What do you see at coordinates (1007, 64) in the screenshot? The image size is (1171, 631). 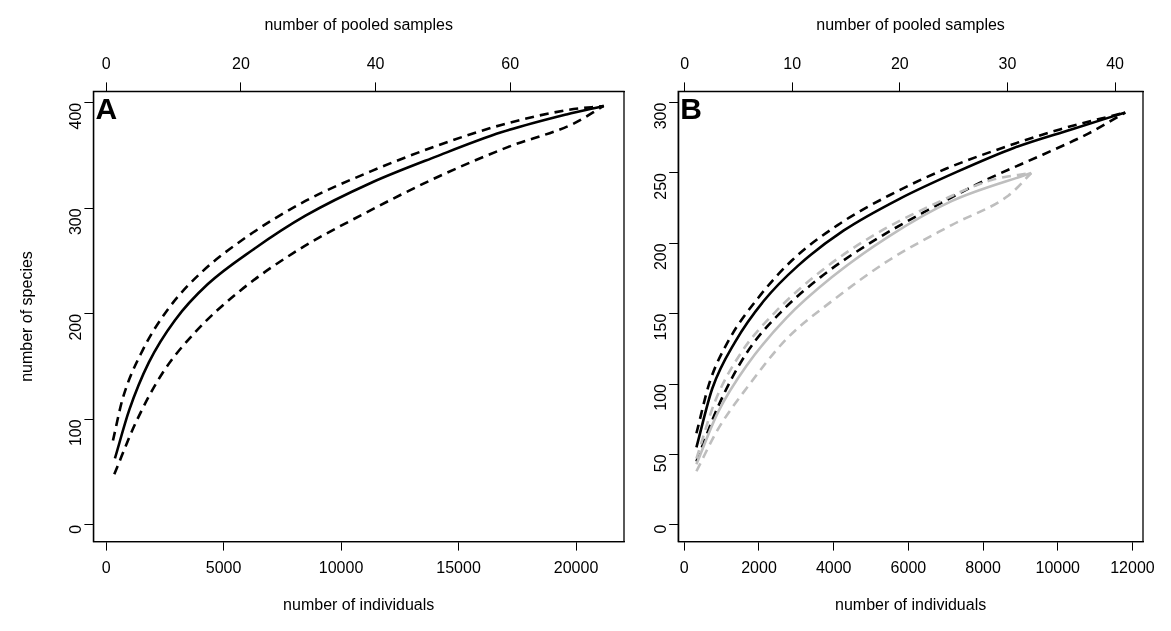 I see `x2-tick-label: 30` at bounding box center [1007, 64].